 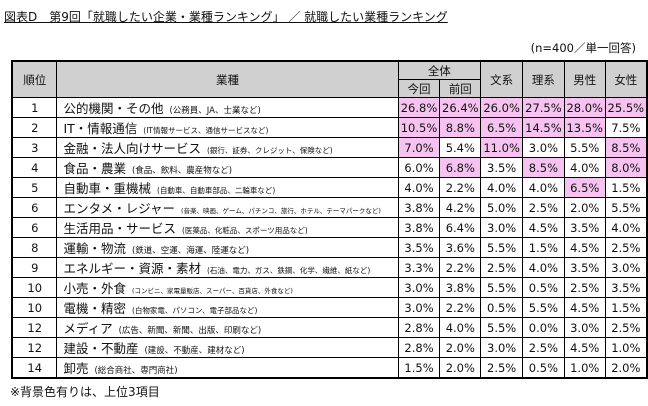 What do you see at coordinates (543, 347) in the screenshot?
I see `value-cell-science: 2.5%` at bounding box center [543, 347].